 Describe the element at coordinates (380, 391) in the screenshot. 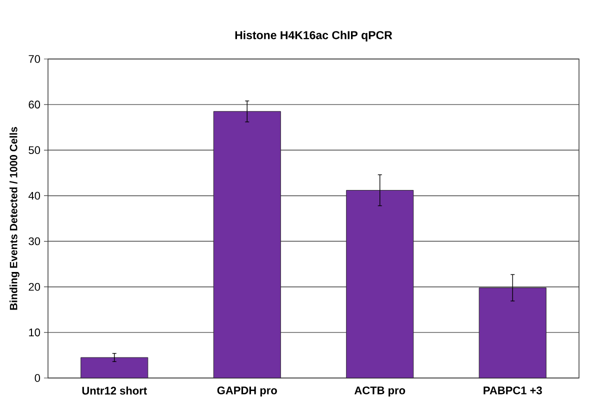

I see `x-tick-label: ACTB pro` at that location.